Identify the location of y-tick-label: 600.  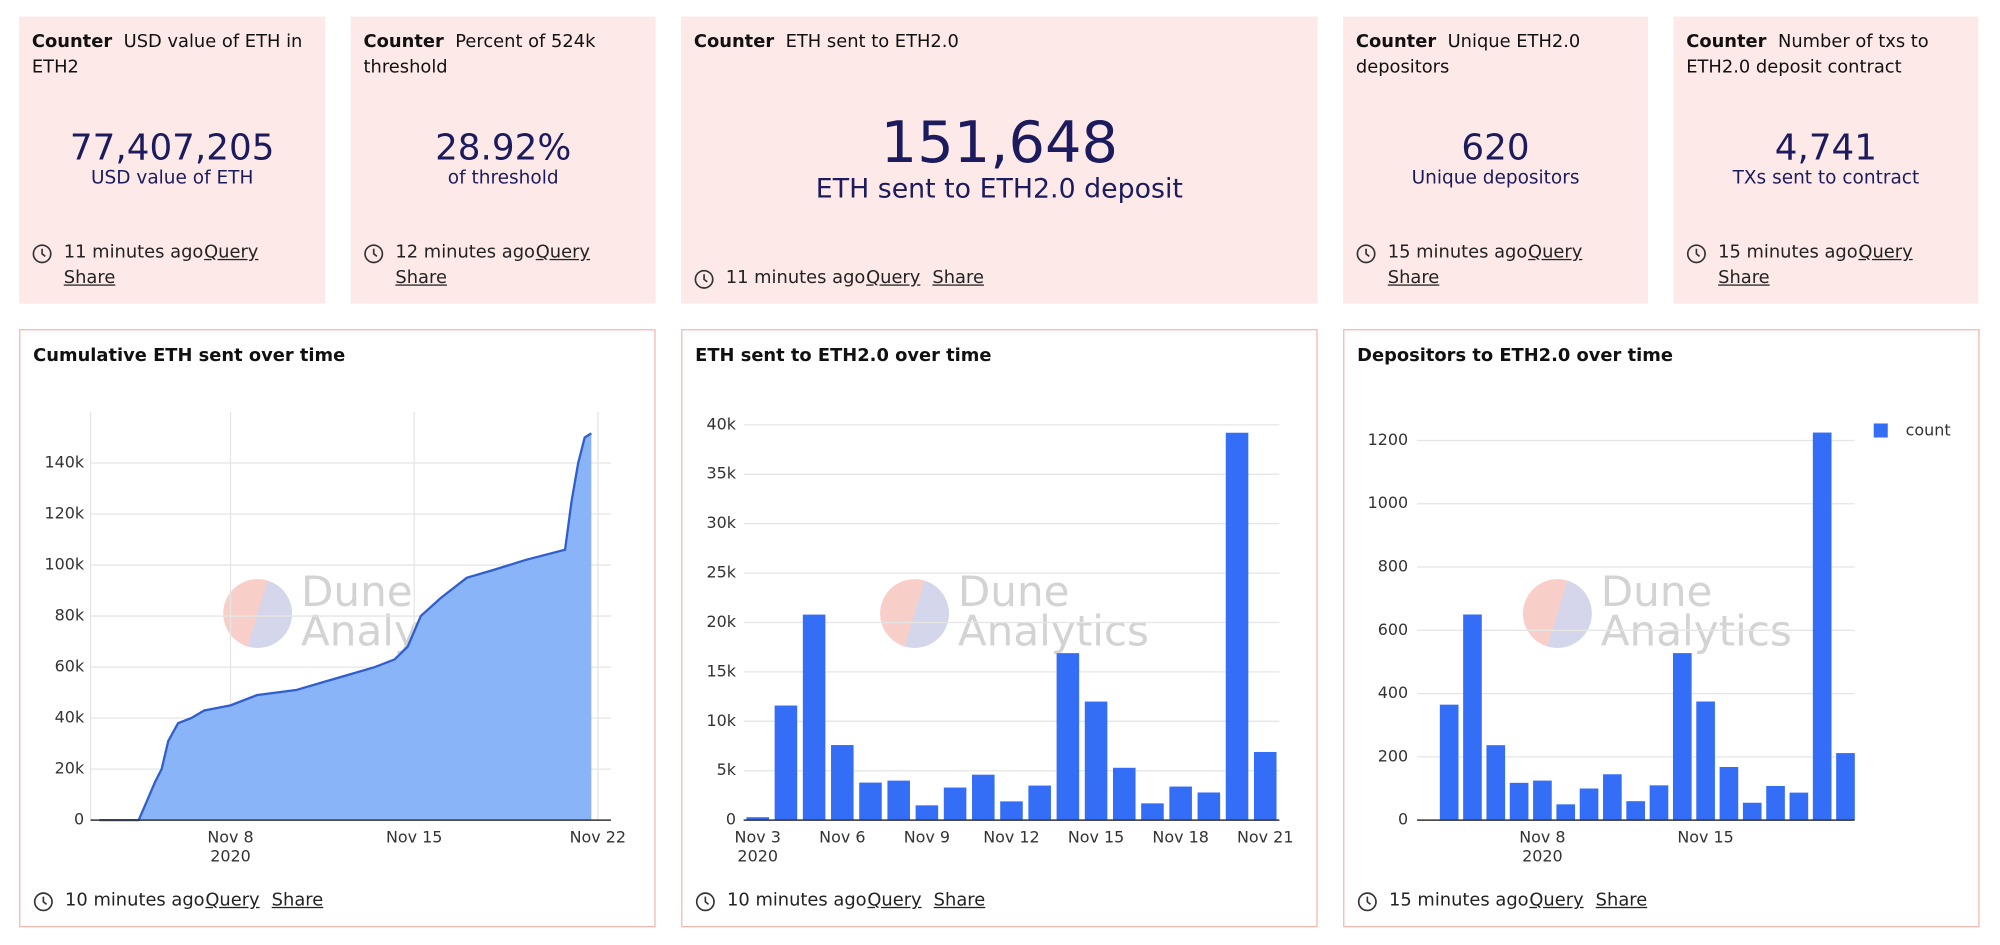
(1393, 629).